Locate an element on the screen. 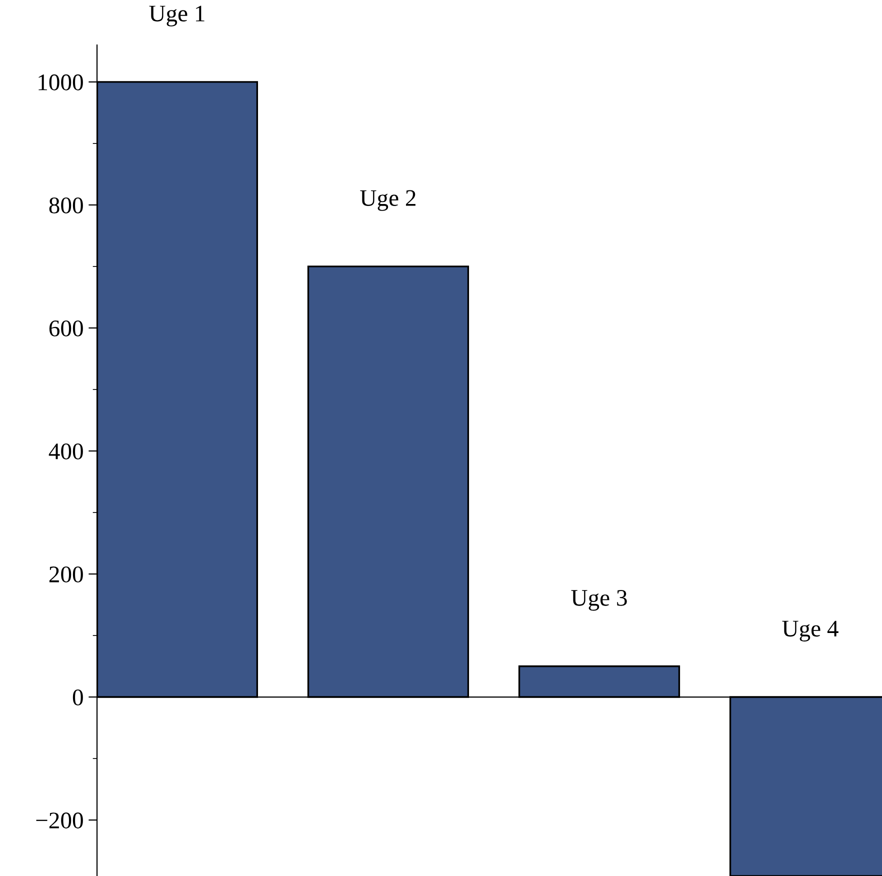 This screenshot has width=882, height=876. x-tick-label: Uge 3 is located at coordinates (599, 600).